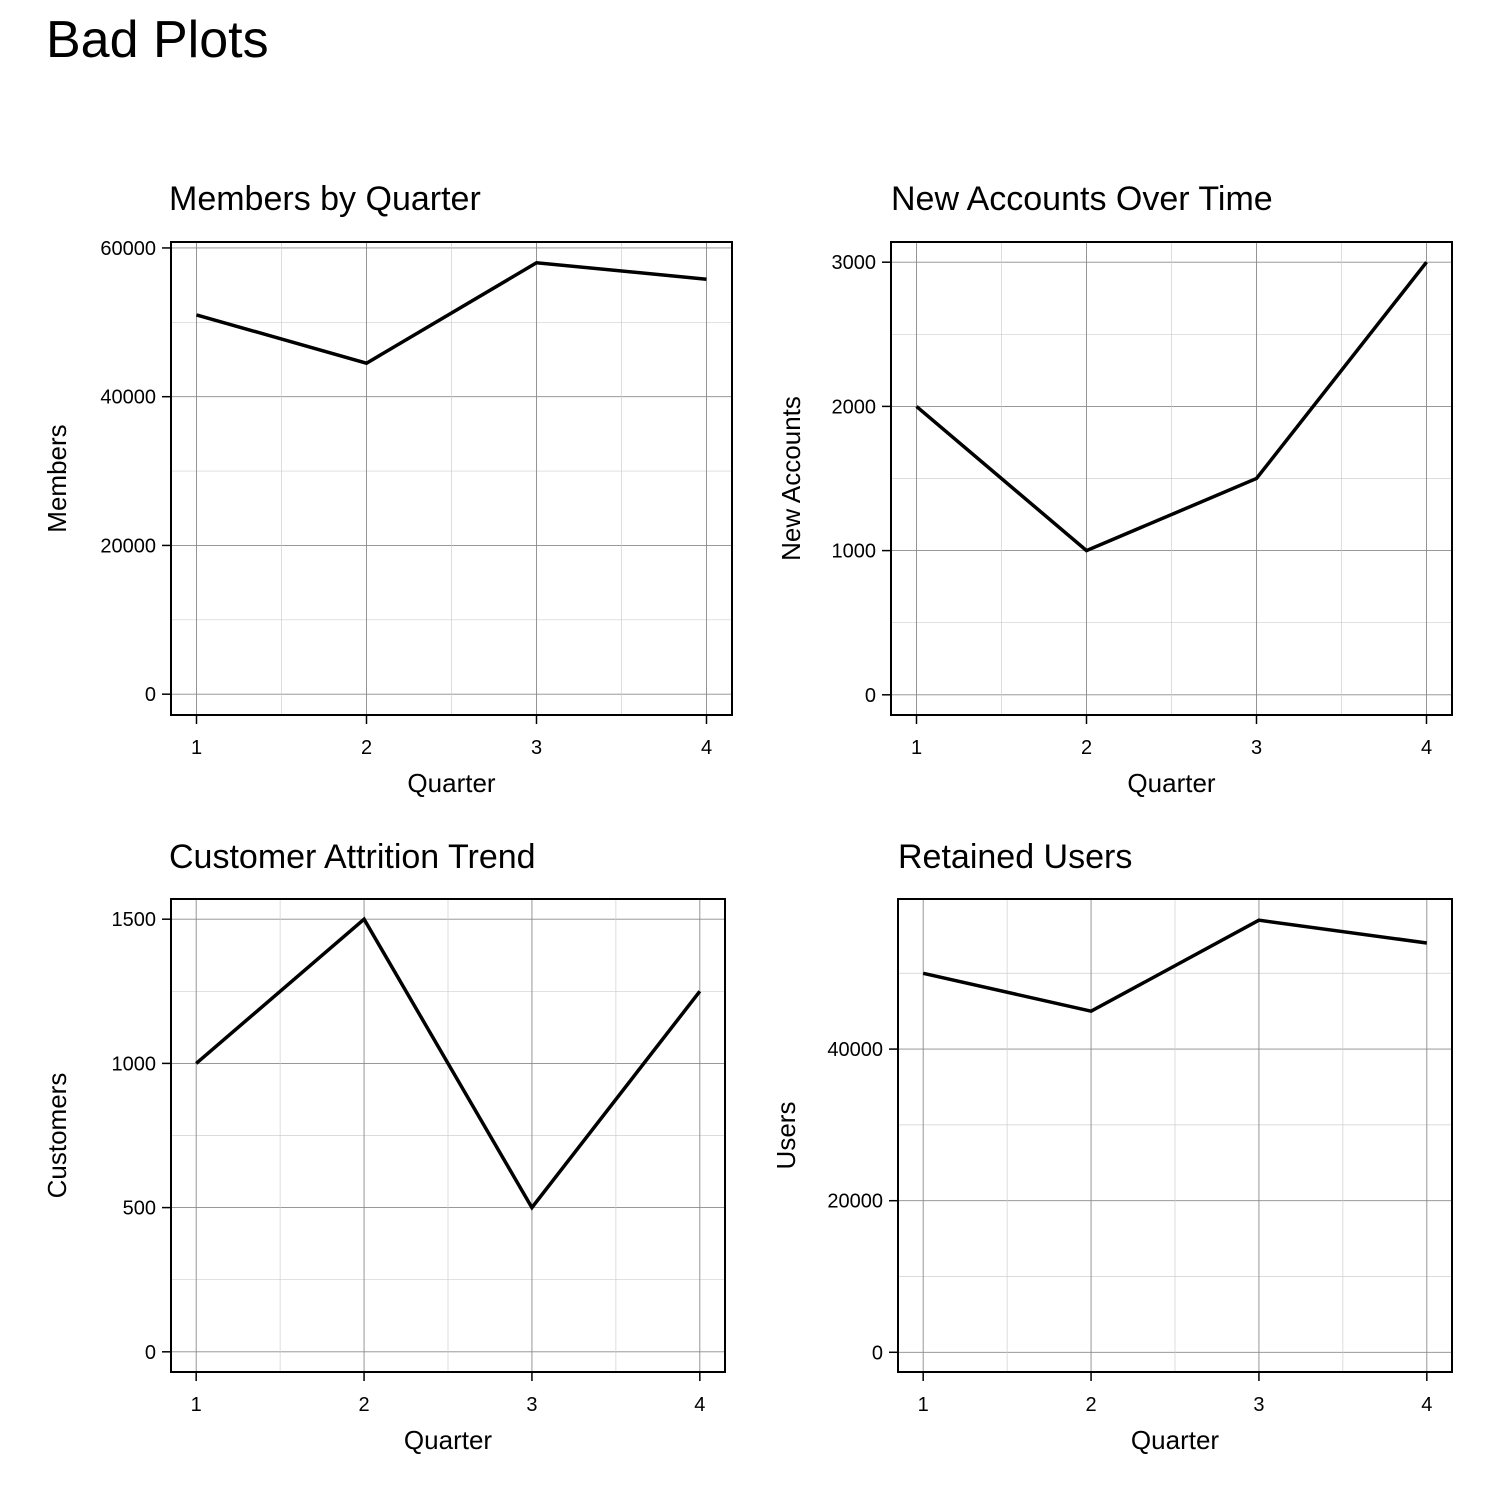 The width and height of the screenshot is (1500, 1500). I want to click on y-tick-label: 2000, so click(854, 407).